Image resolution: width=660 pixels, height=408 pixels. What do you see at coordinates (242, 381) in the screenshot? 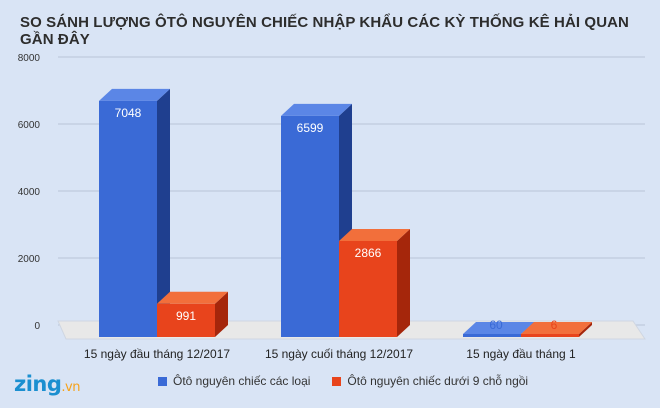
I see `legend-label: Ôtô nguyên chiếc các loại` at bounding box center [242, 381].